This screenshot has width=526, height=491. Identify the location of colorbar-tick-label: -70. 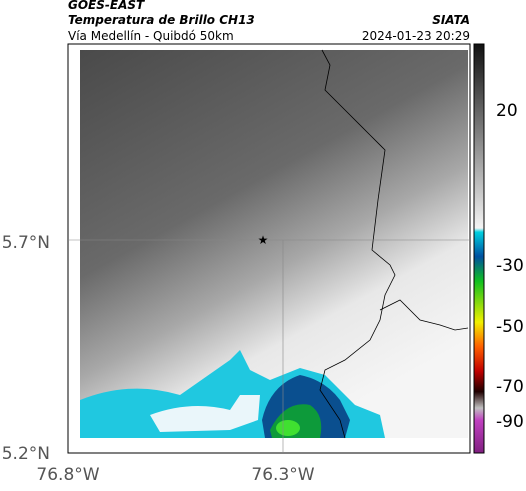
(510, 387).